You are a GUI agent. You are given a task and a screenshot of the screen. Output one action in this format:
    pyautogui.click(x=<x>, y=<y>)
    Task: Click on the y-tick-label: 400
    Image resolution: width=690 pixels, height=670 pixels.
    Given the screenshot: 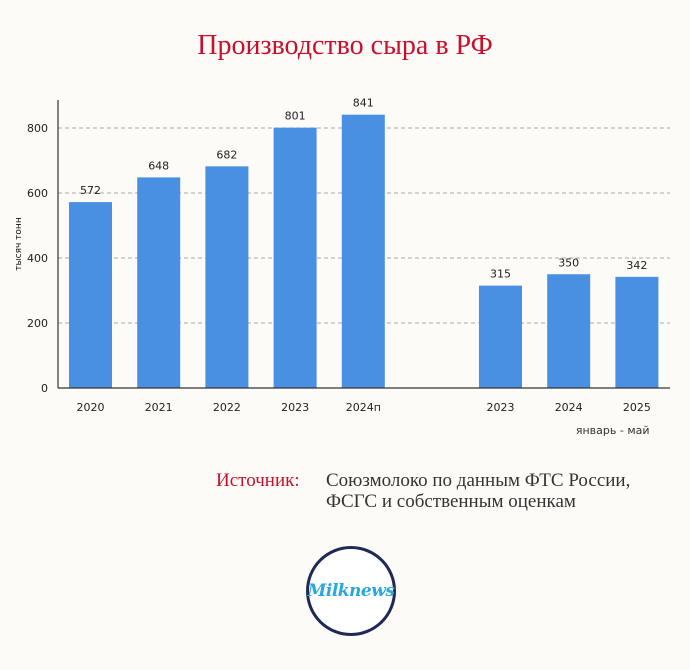 What is the action you would take?
    pyautogui.click(x=37, y=258)
    